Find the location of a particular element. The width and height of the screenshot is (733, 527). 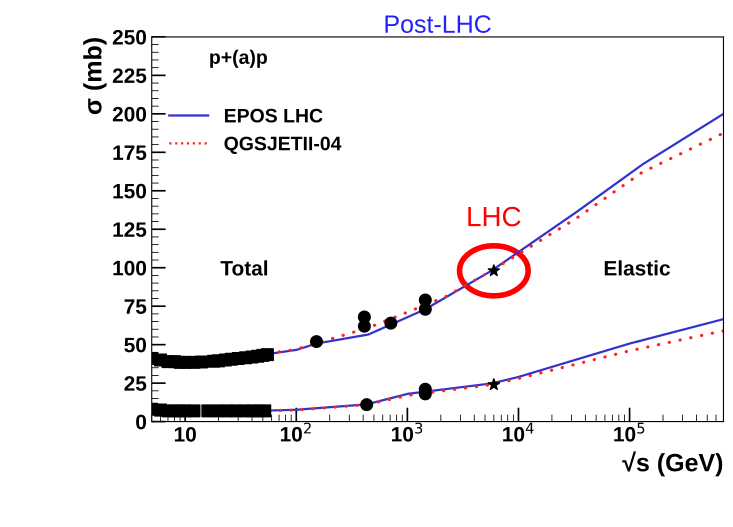

y-tick-label: 75 is located at coordinates (135, 306).